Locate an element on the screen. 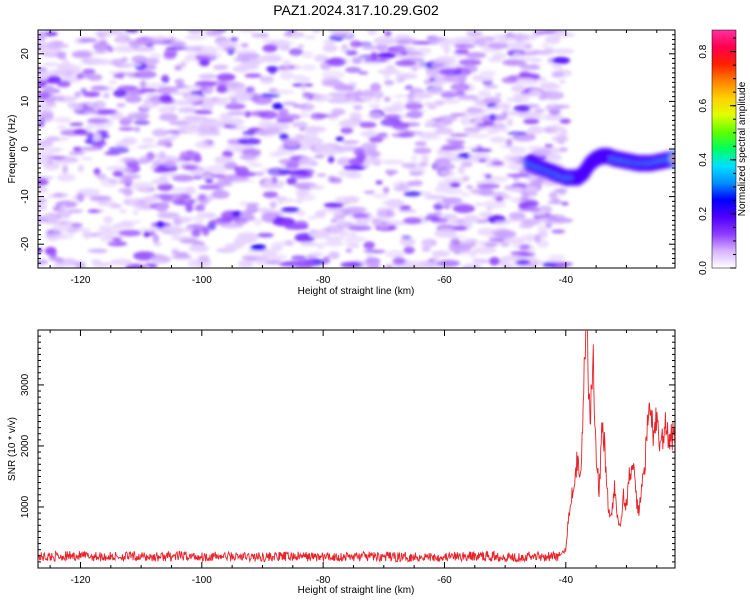 This screenshot has height=600, width=750. y-tick-label: 2000 is located at coordinates (25, 445).